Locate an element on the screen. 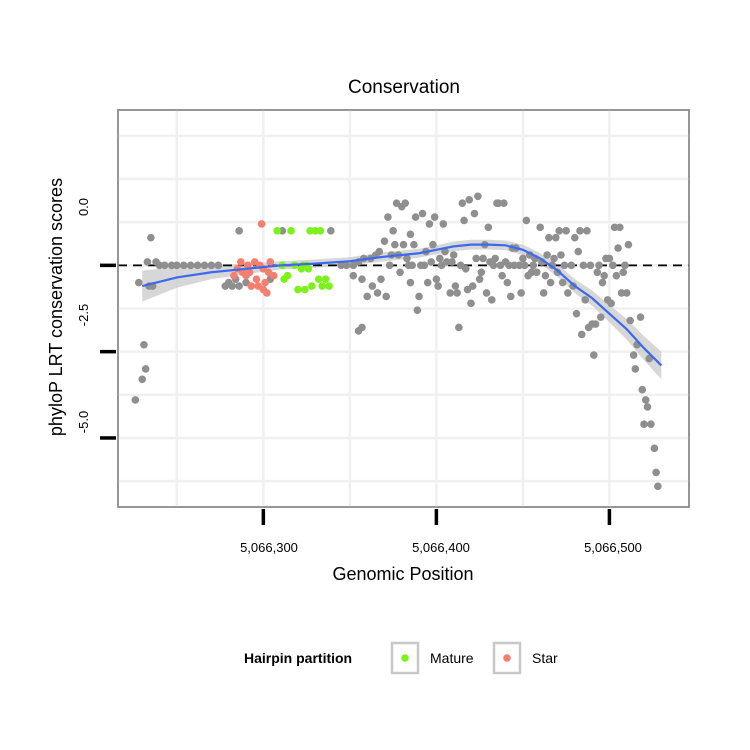 This screenshot has width=750, height=750. legend-point-mature is located at coordinates (405, 658).